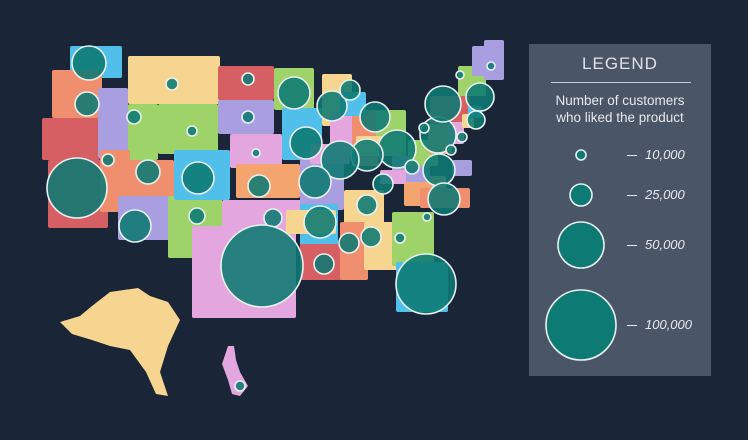 The width and height of the screenshot is (748, 440). Describe the element at coordinates (668, 324) in the screenshot. I see `legend-value: 100,000` at that location.